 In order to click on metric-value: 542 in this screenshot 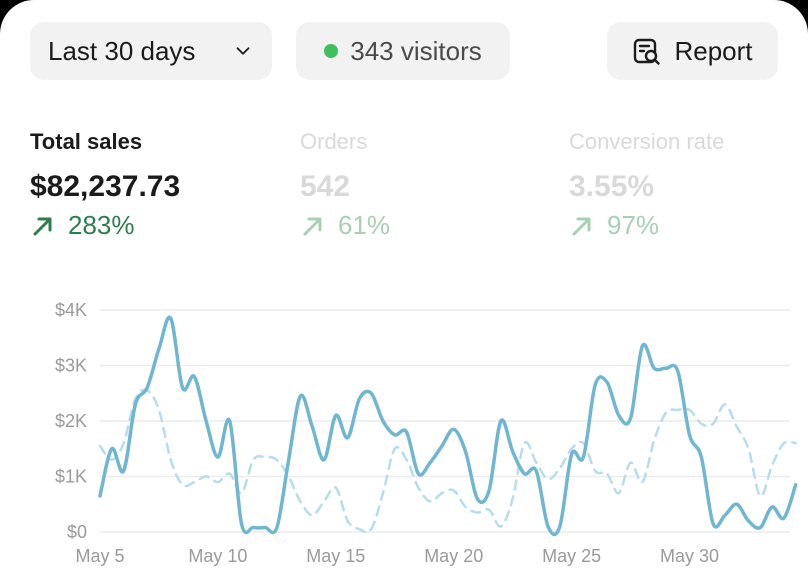, I will do `click(325, 186)`.